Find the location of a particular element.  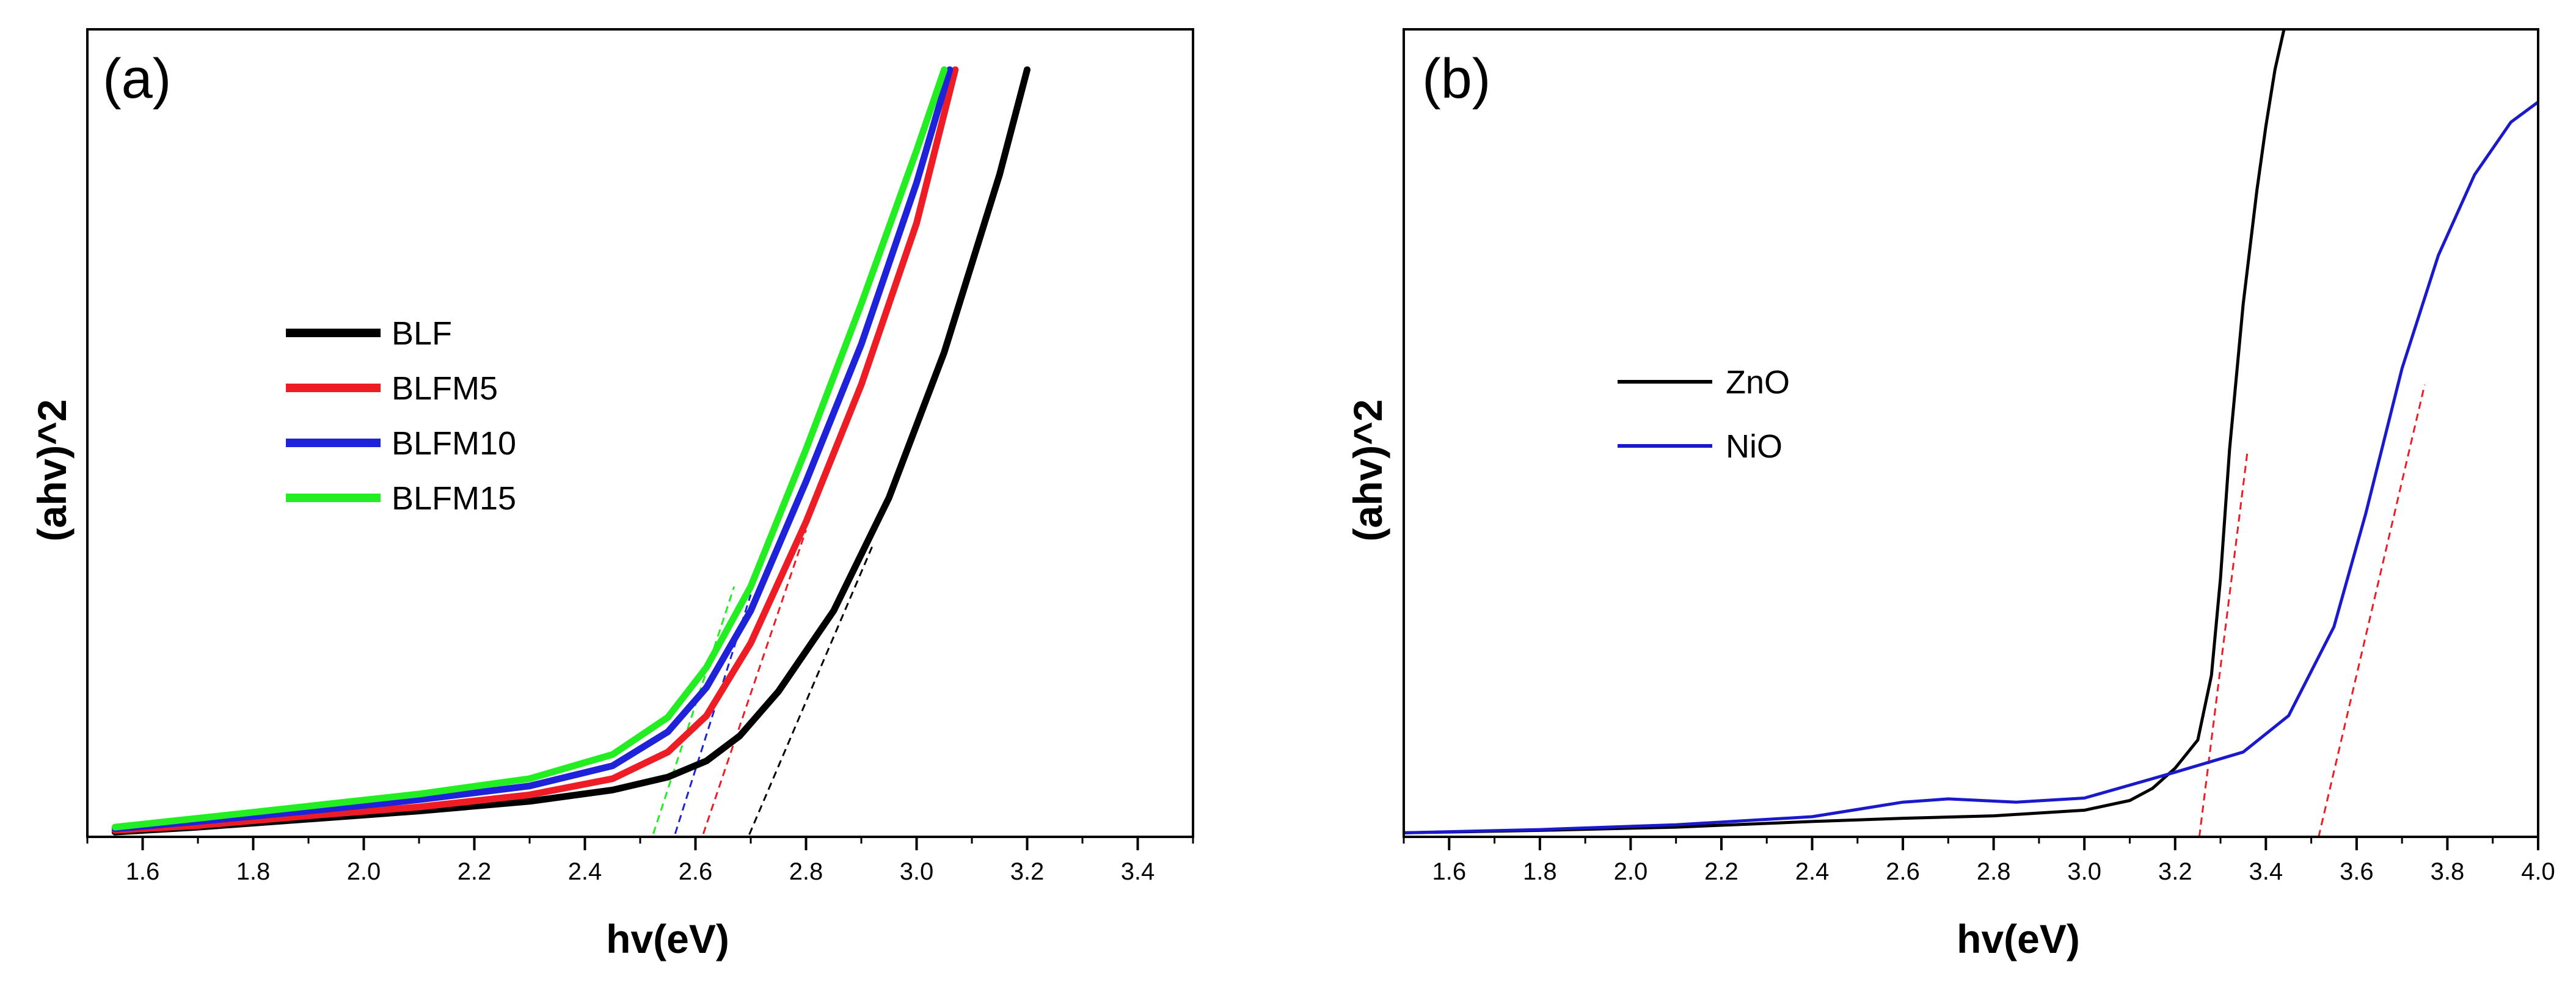

panel-b-x-tick-label: 3.6 is located at coordinates (2357, 871).